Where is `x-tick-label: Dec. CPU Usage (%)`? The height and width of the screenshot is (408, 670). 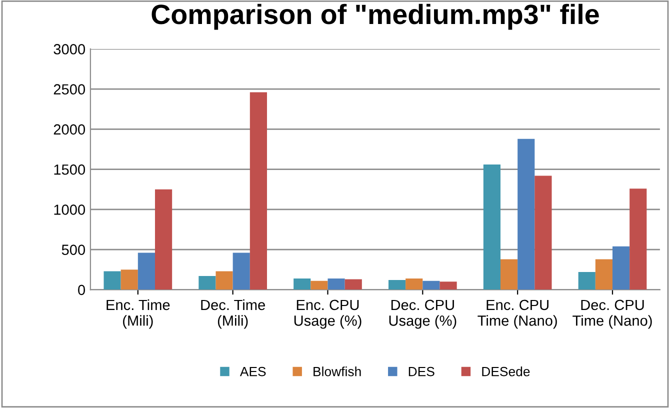
x-tick-label: Dec. CPU Usage (%) is located at coordinates (422, 314).